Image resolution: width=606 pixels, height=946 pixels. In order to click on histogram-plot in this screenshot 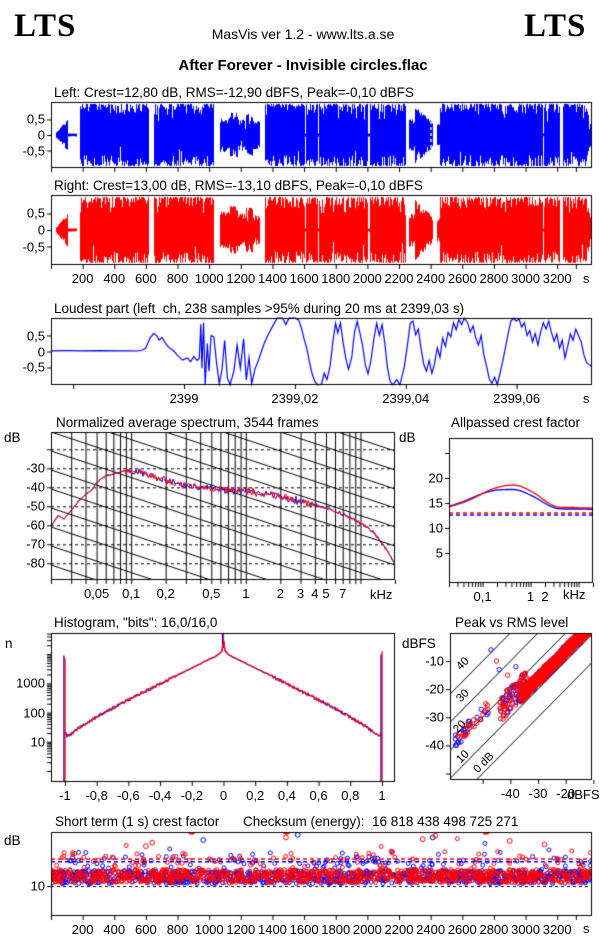, I will do `click(223, 707)`.